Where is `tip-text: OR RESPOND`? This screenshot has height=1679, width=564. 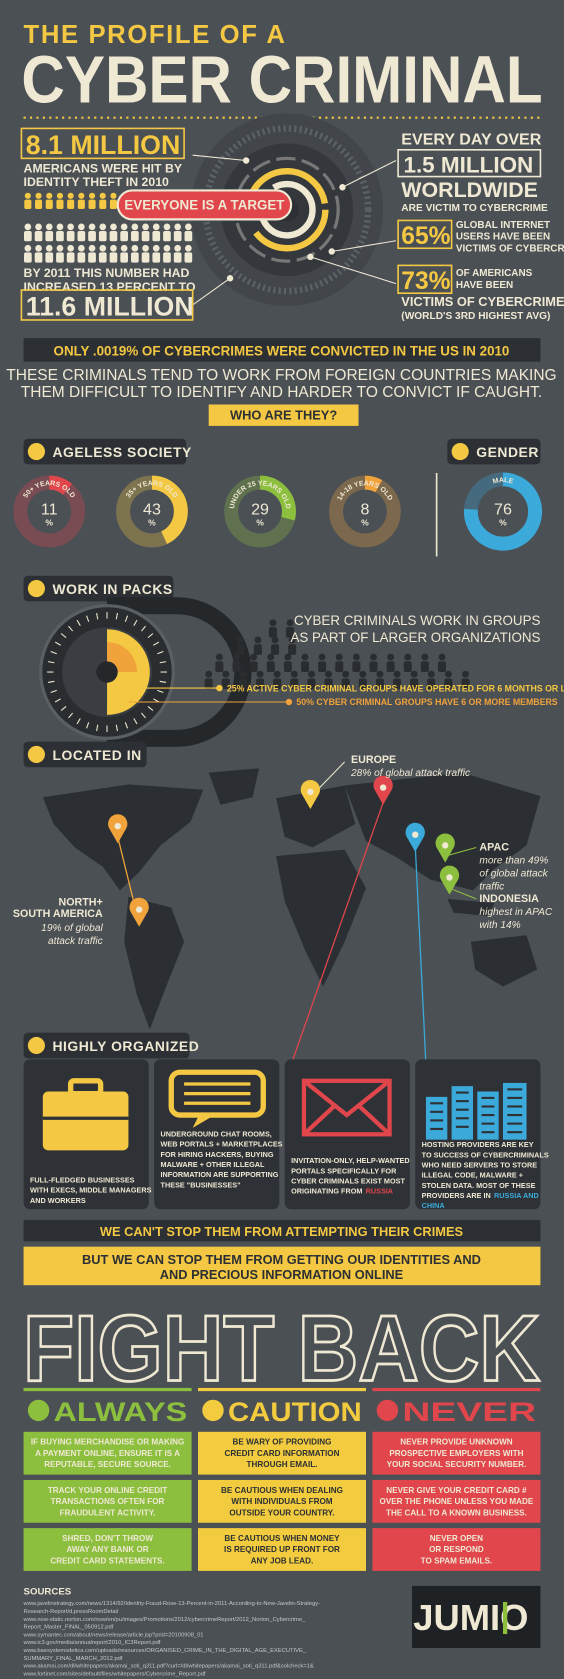 tip-text: OR RESPOND is located at coordinates (456, 1549).